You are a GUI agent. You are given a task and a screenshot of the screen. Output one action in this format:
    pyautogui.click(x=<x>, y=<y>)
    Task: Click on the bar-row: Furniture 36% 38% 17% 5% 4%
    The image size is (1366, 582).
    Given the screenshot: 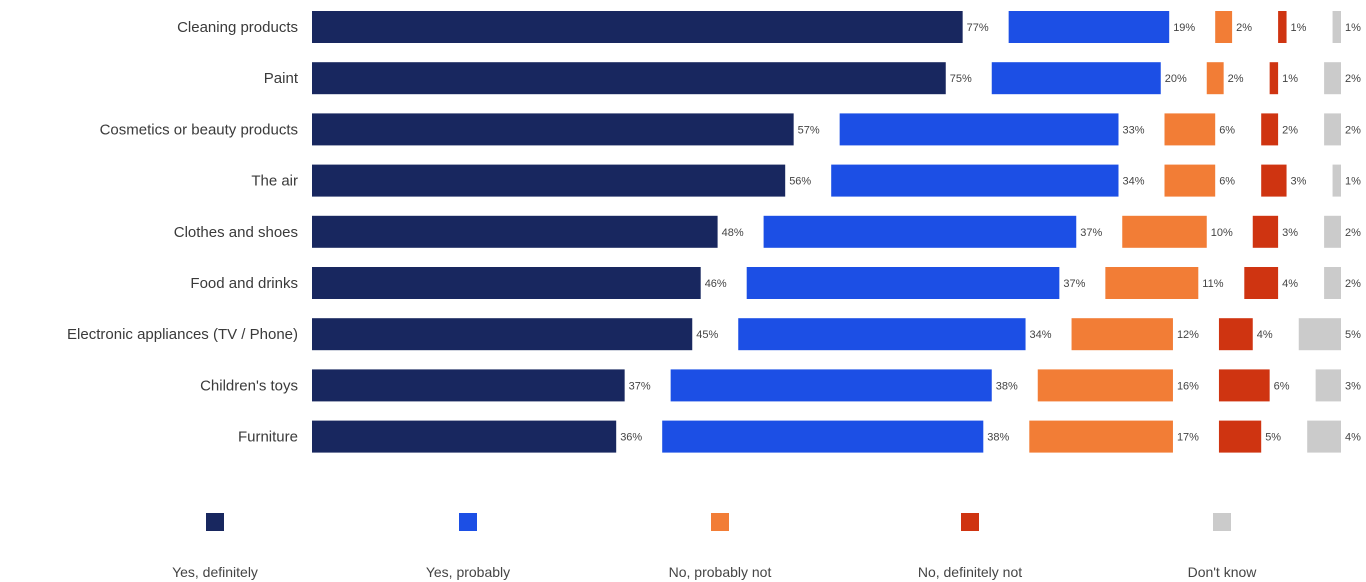 What is the action you would take?
    pyautogui.click(x=799, y=436)
    